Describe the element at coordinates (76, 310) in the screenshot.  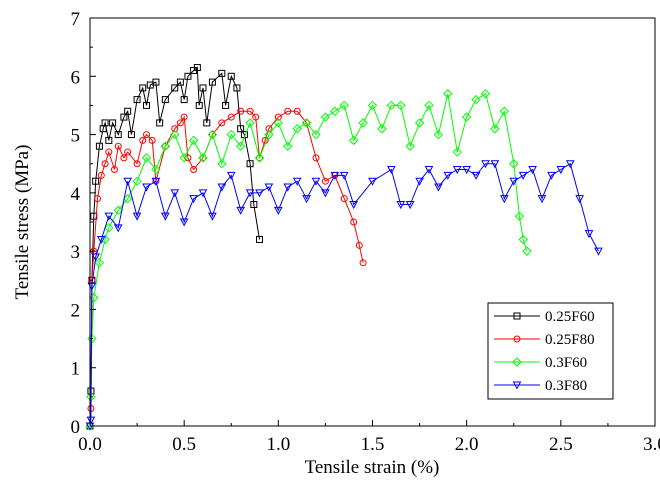
I see `y-tick-label: 2` at that location.